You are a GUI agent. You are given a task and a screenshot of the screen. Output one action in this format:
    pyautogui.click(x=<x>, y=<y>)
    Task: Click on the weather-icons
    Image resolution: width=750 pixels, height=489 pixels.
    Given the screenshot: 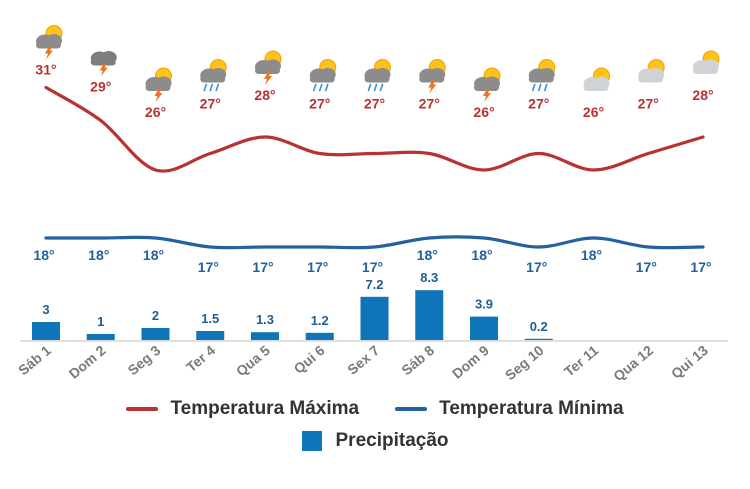 What is the action you would take?
    pyautogui.click(x=378, y=63)
    